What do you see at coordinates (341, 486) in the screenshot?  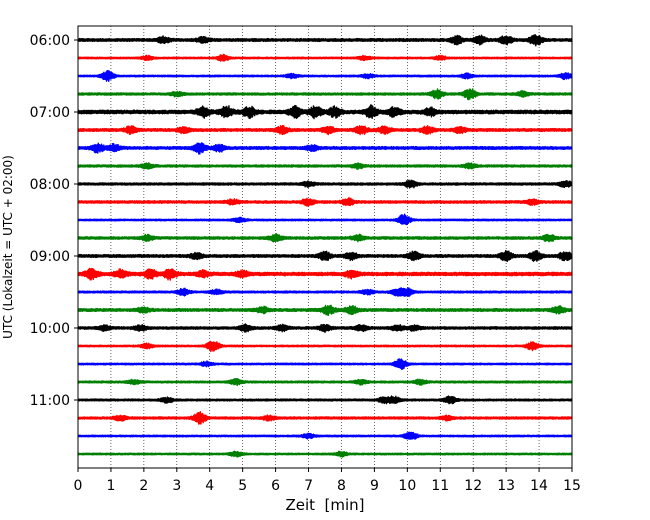 I see `x-tick-label: 8` at bounding box center [341, 486].